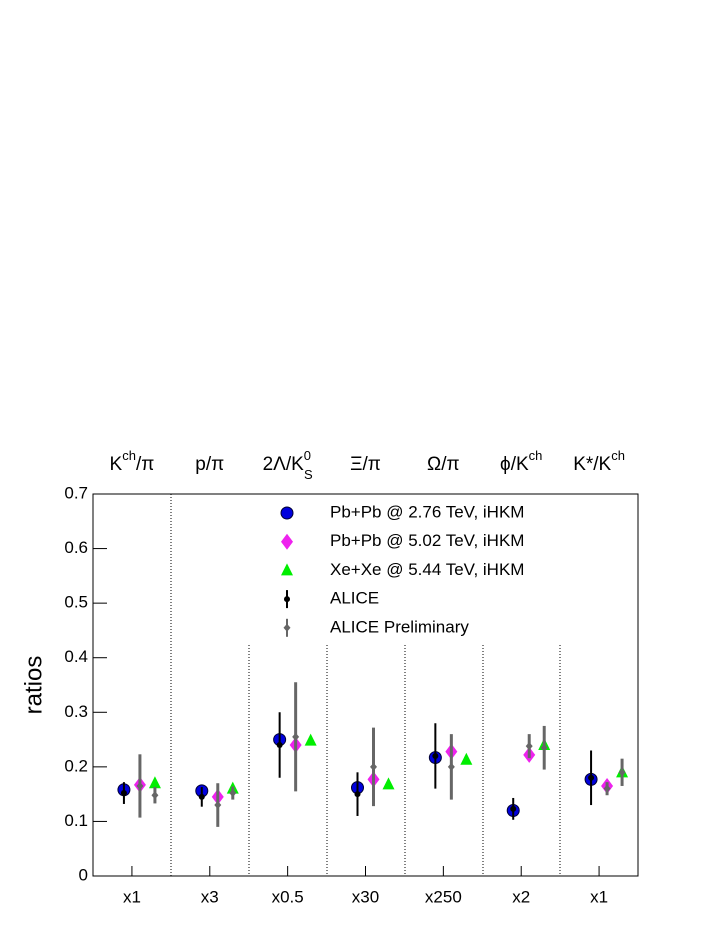  What do you see at coordinates (514, 464) in the screenshot?
I see `category-label-part: ϕ/K` at bounding box center [514, 464].